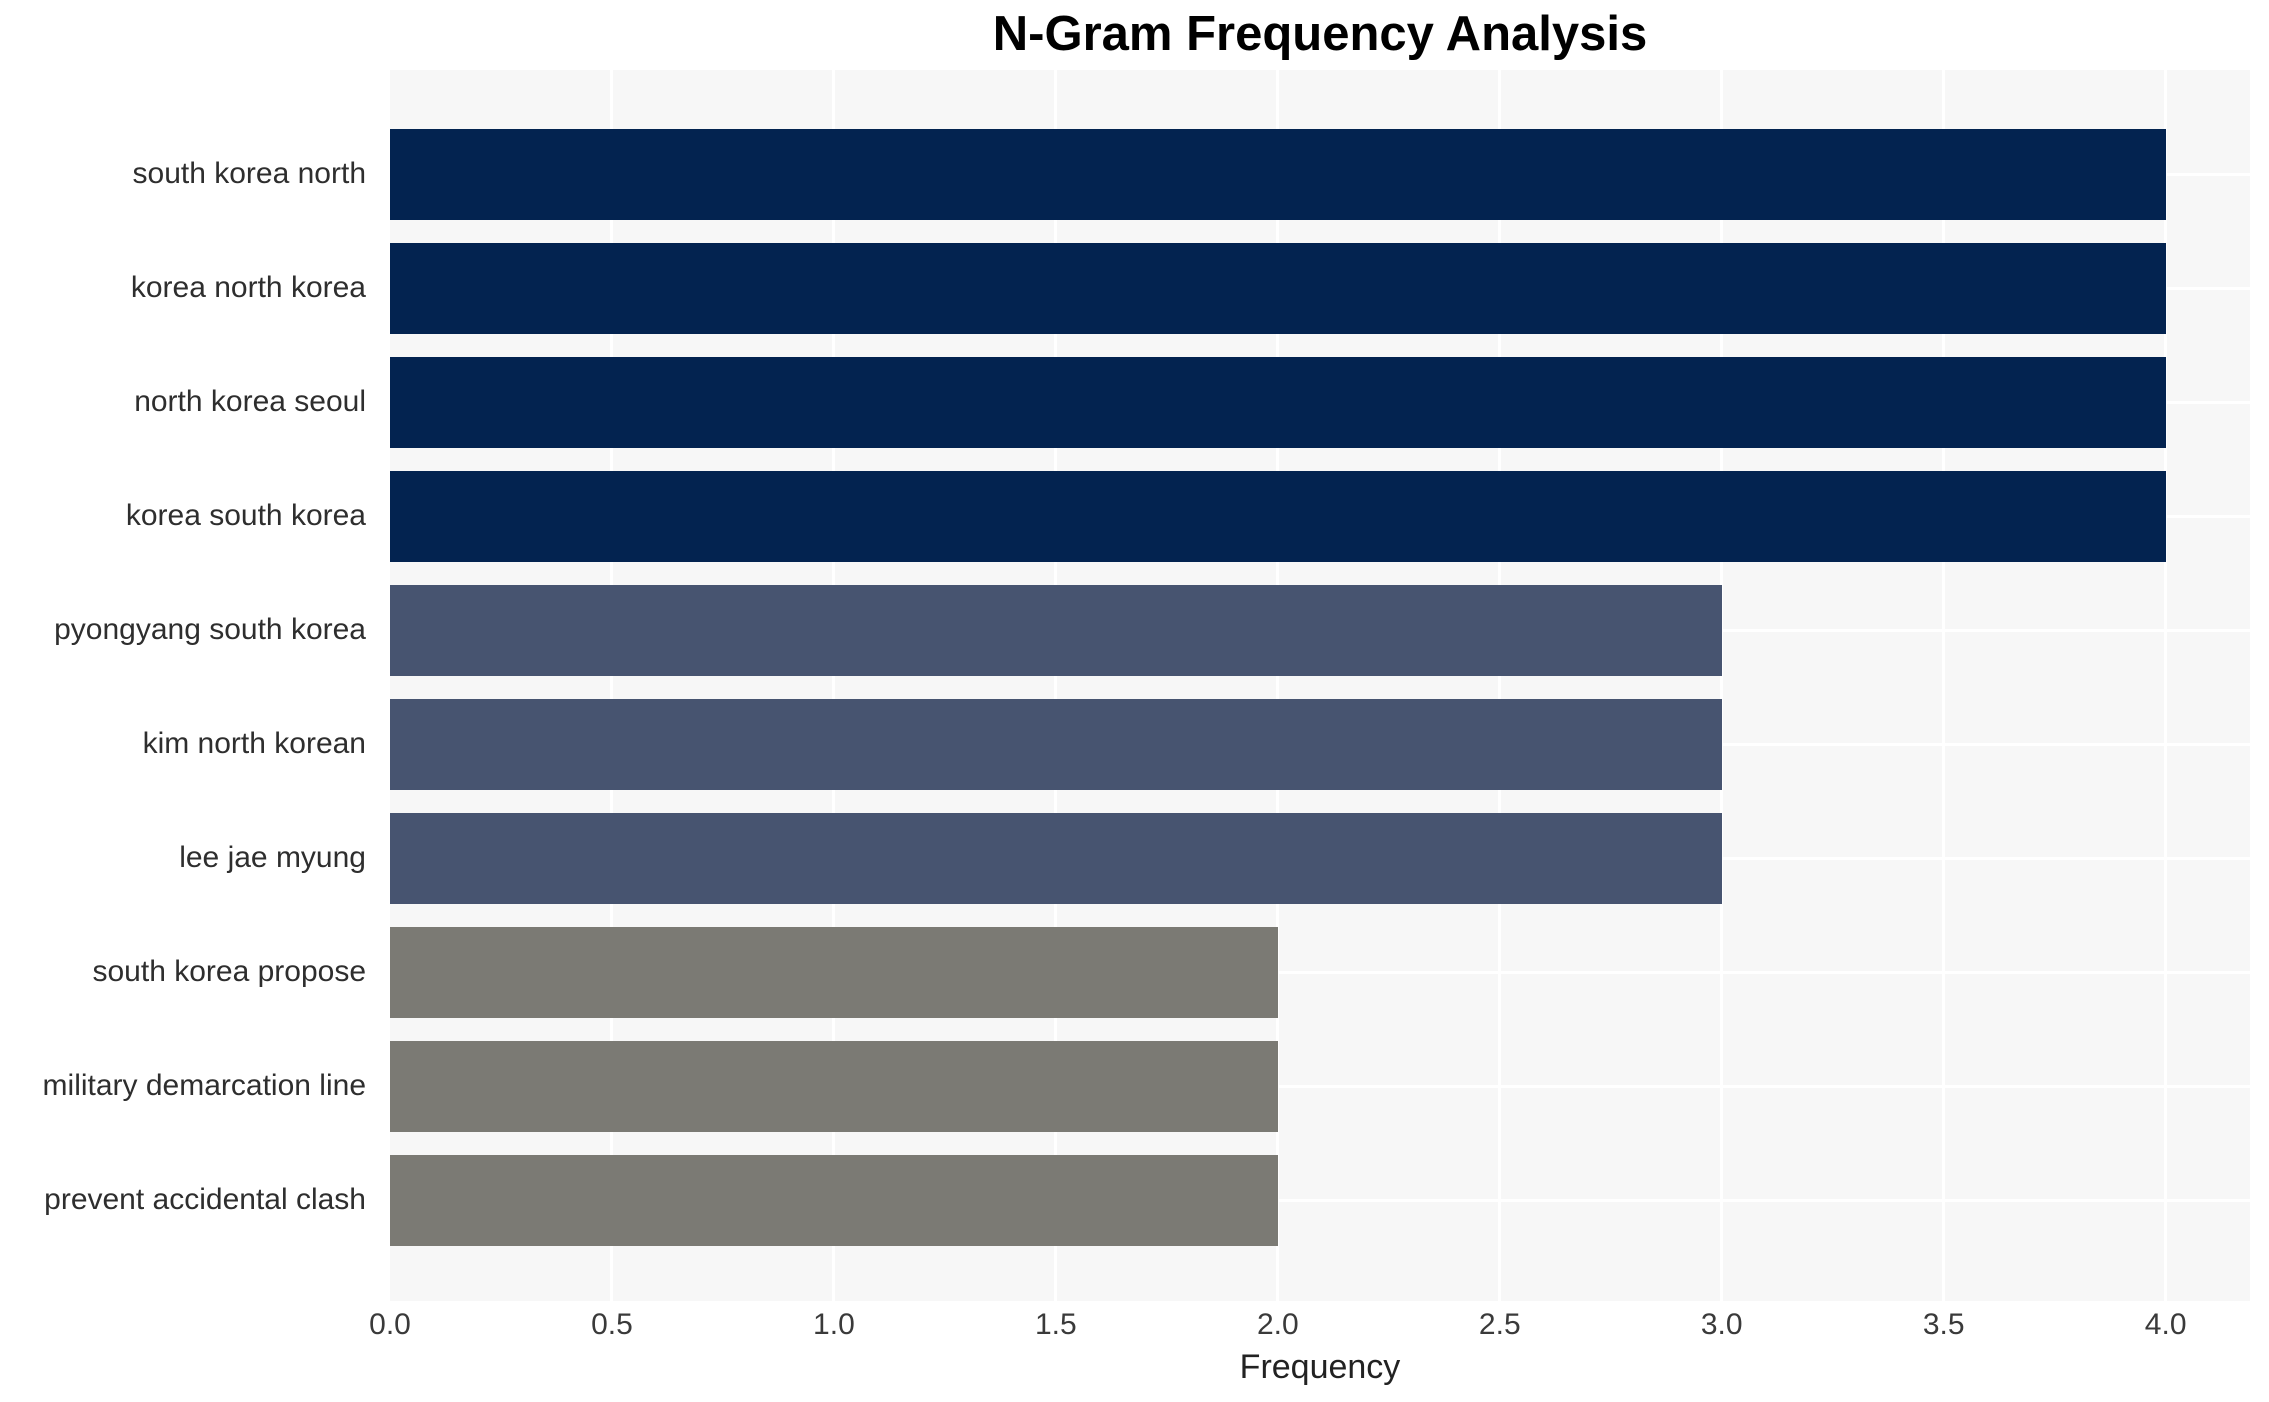 The image size is (2269, 1402). What do you see at coordinates (254, 743) in the screenshot?
I see `y-axis-label: kim north korean` at bounding box center [254, 743].